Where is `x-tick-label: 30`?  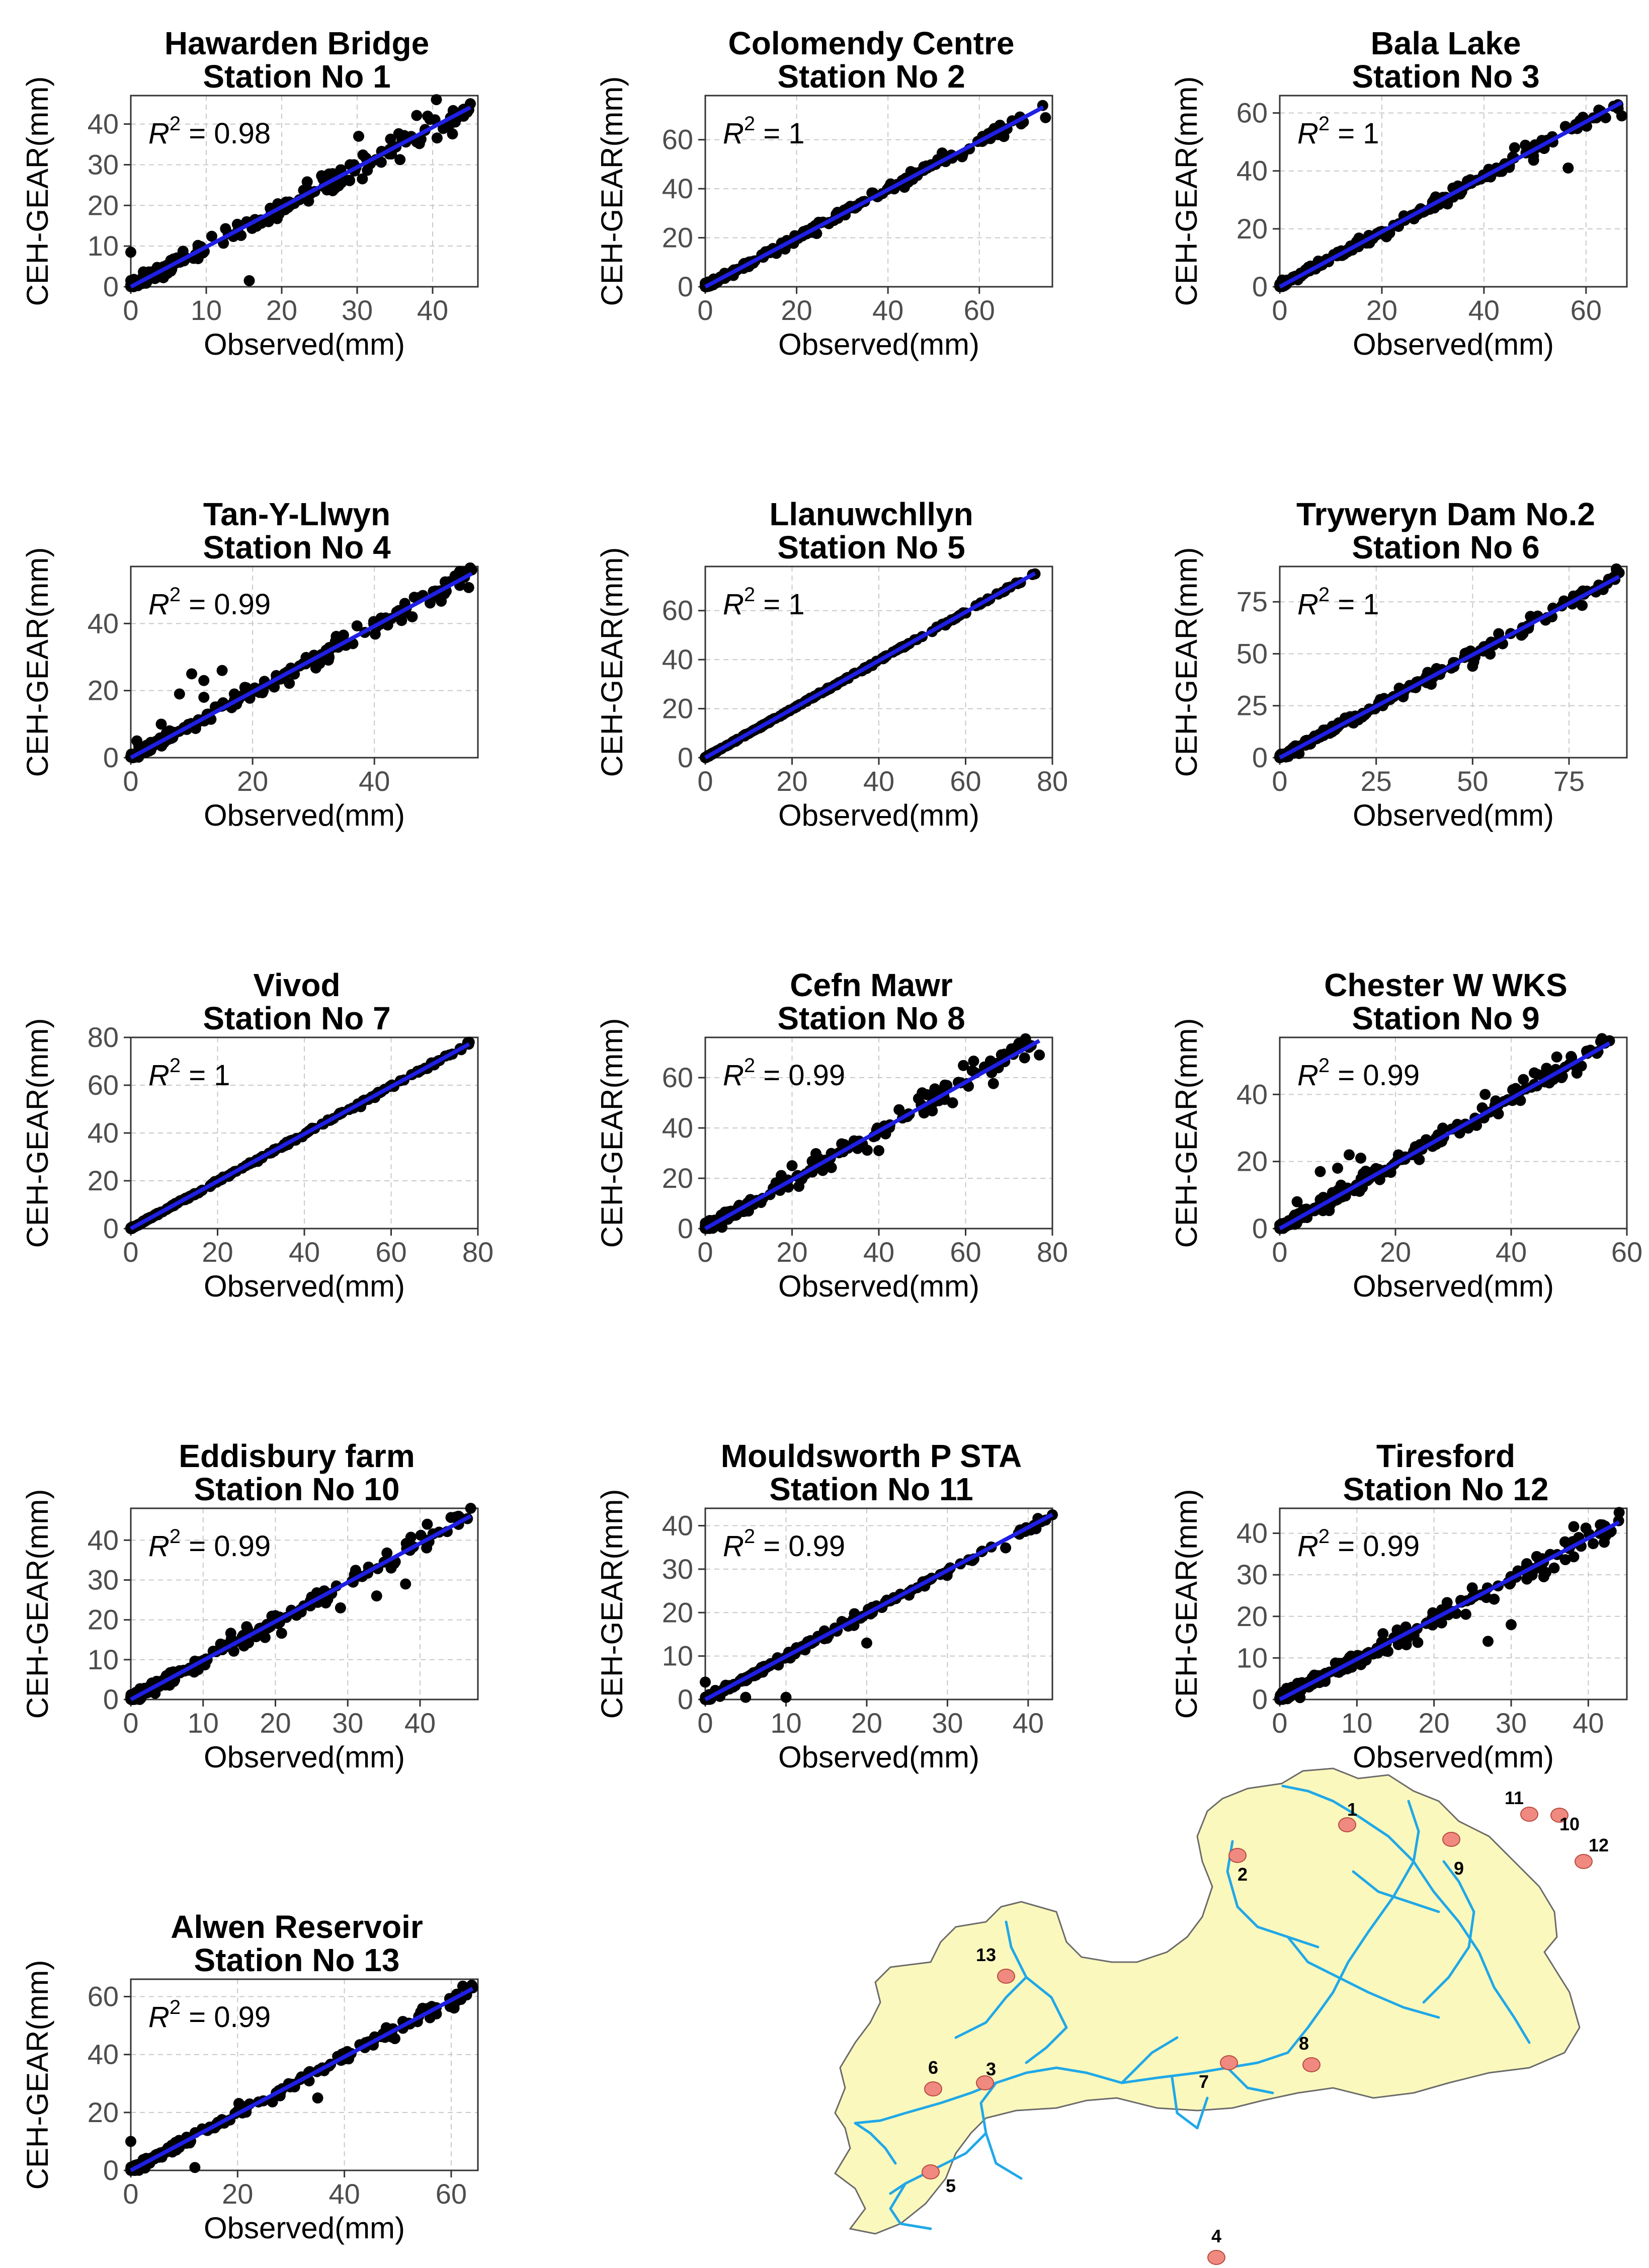
x-tick-label: 30 is located at coordinates (347, 1723).